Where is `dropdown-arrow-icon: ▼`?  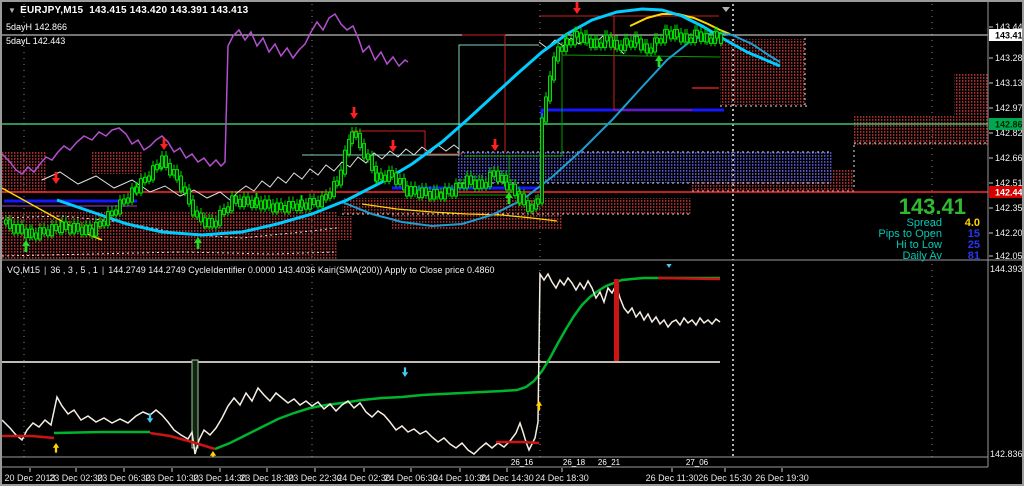 dropdown-arrow-icon: ▼ is located at coordinates (12, 10).